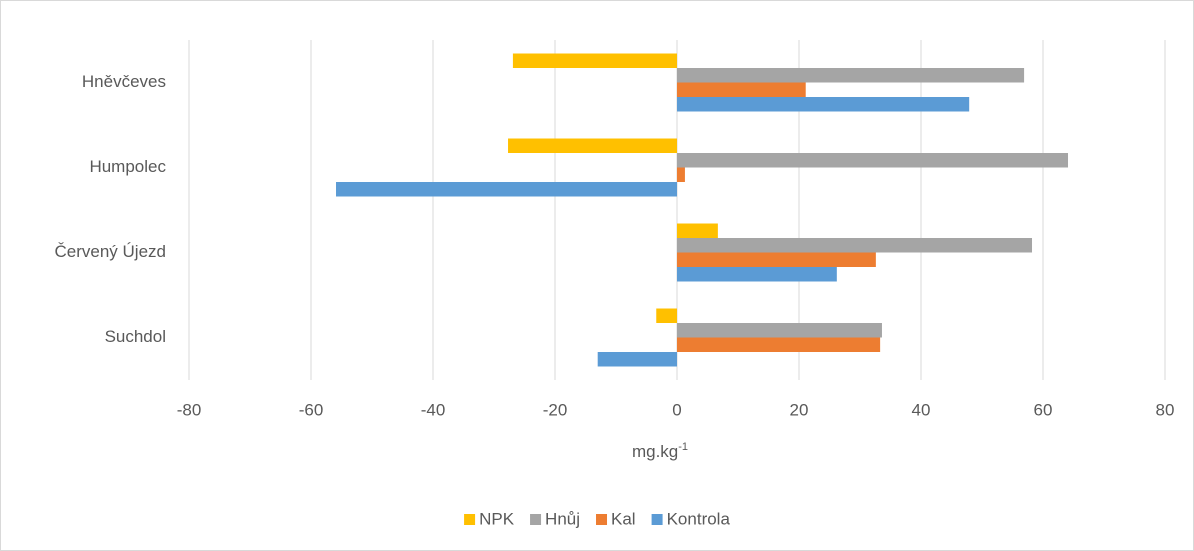 This screenshot has width=1194, height=551. What do you see at coordinates (799, 409) in the screenshot?
I see `x-tick-label: 20` at bounding box center [799, 409].